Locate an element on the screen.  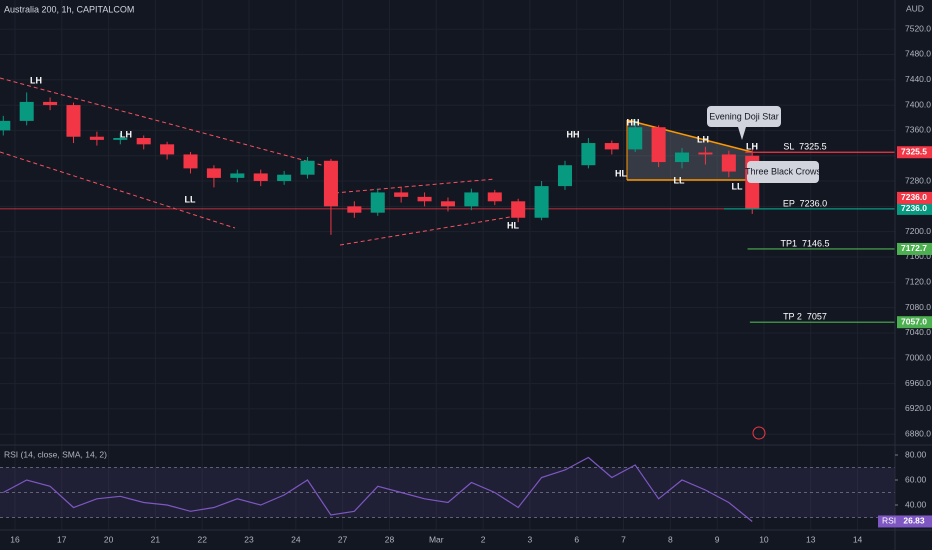
price-tag-label: 7057.0 is located at coordinates (914, 321).